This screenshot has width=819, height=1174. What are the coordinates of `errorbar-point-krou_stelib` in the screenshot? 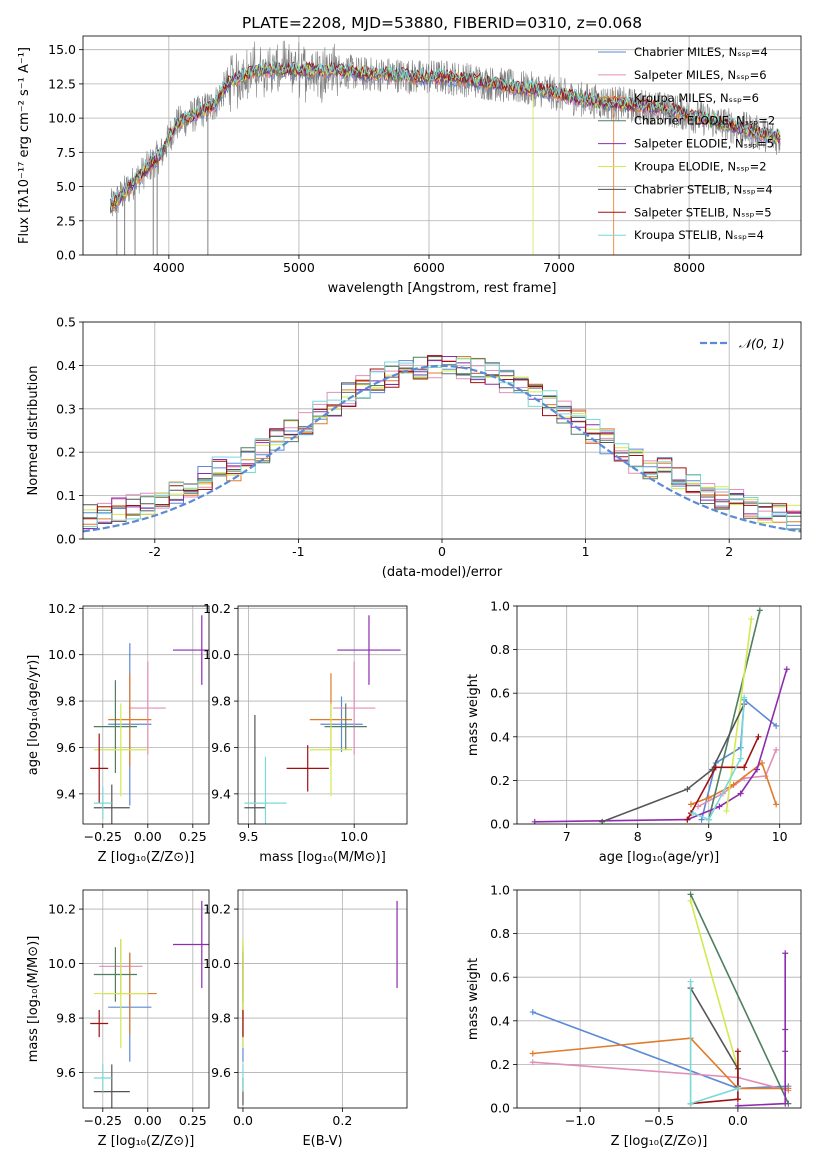 It's located at (265, 790).